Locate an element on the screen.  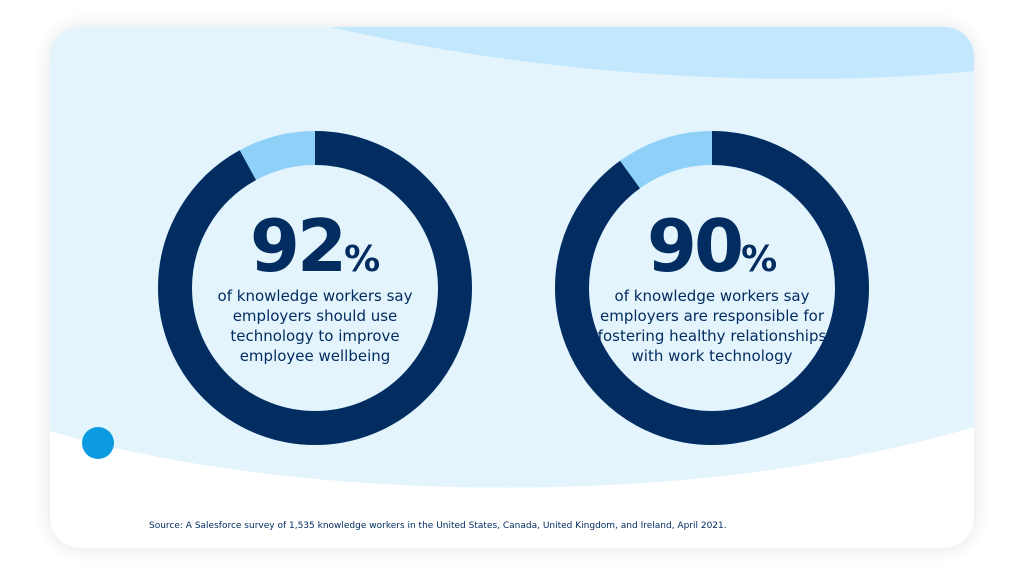
stat-value: 90% is located at coordinates (712, 246).